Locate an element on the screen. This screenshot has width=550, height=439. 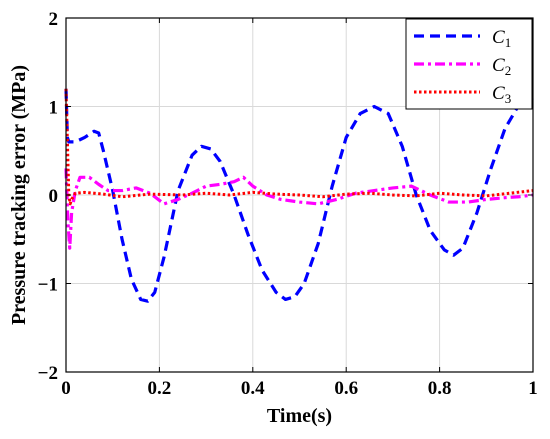
y-tick-label: 1 is located at coordinates (54, 108).